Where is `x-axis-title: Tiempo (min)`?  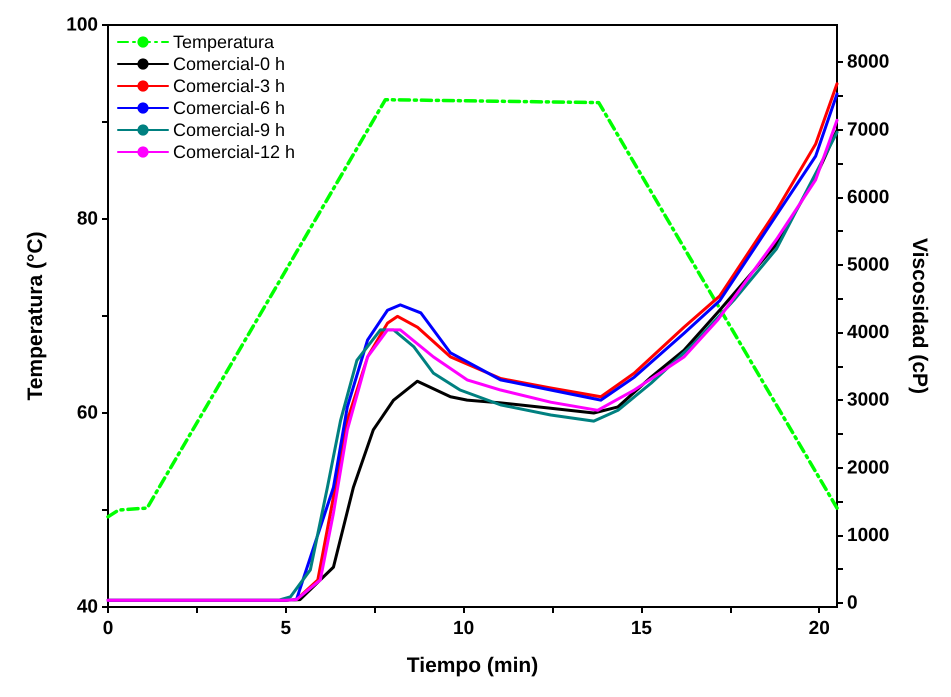
x-axis-title: Tiempo (min) is located at coordinates (472, 665).